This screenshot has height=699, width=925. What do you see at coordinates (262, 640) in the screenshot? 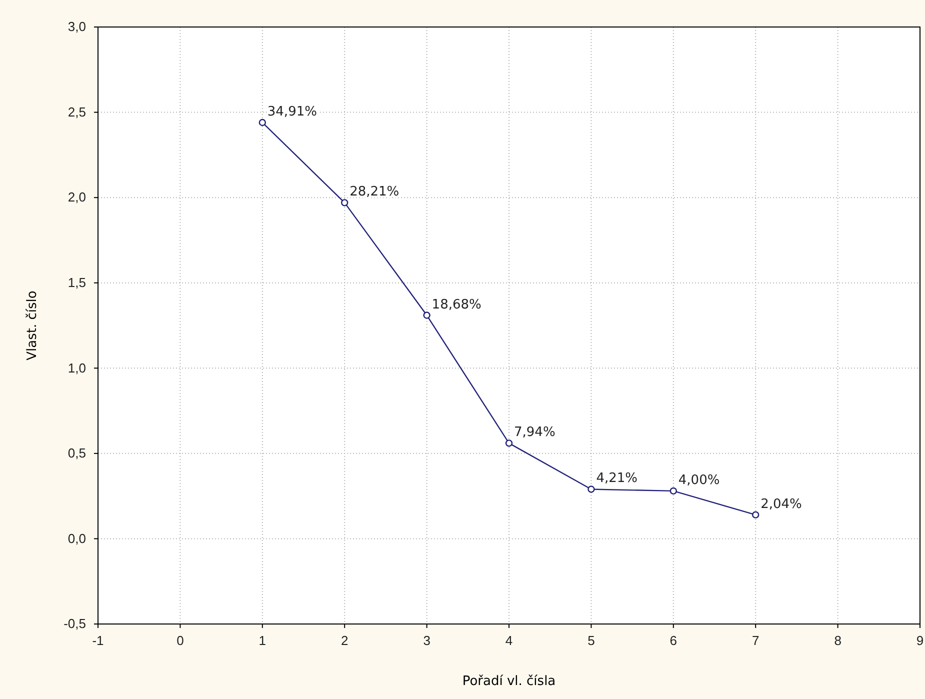
I see `x-tick-label: 1` at bounding box center [262, 640].